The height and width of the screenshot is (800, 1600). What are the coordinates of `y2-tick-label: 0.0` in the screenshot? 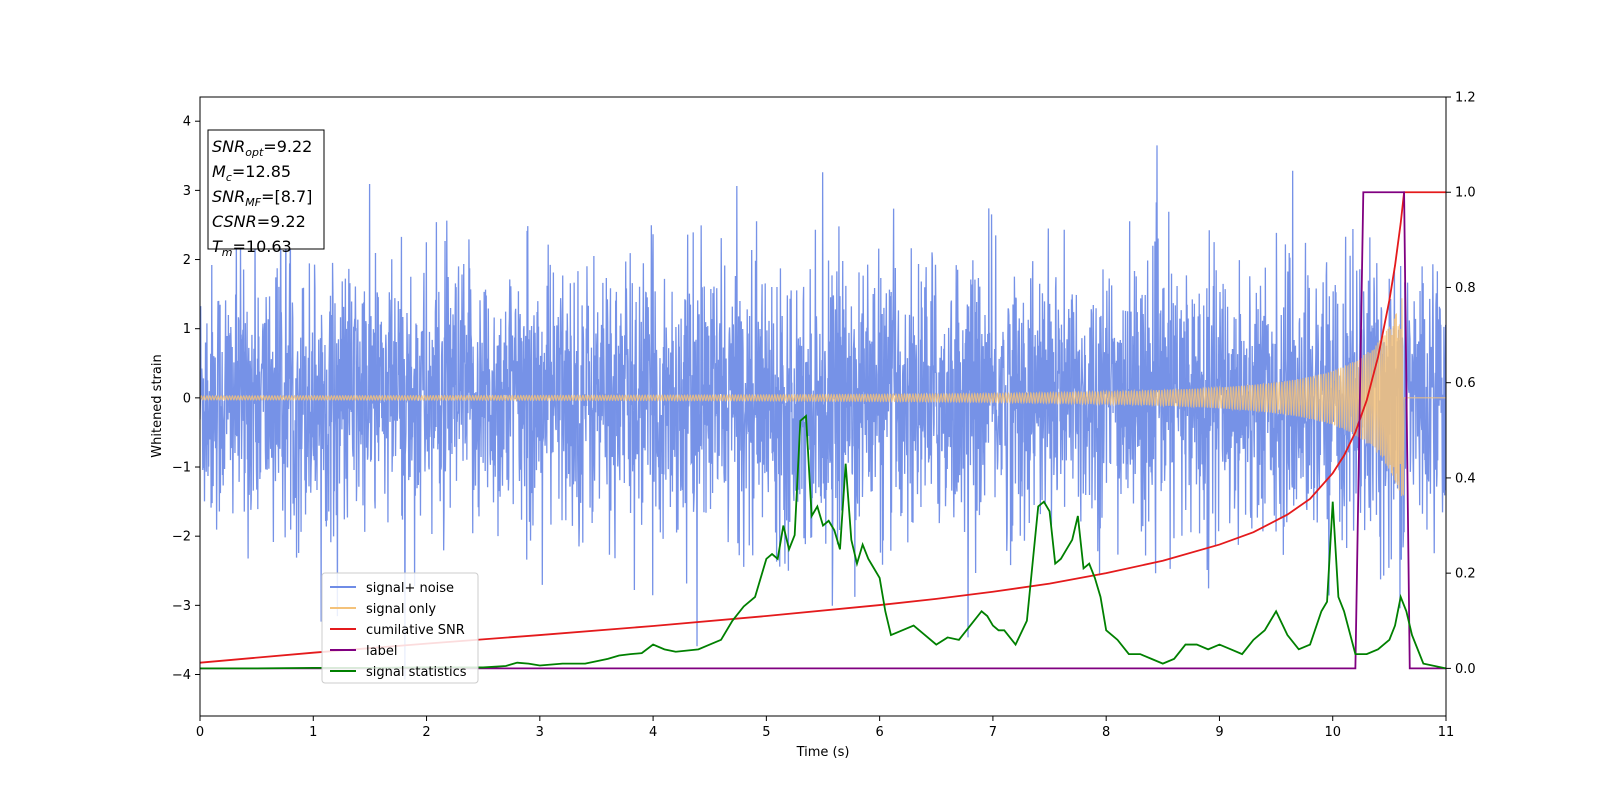 It's located at (1465, 669).